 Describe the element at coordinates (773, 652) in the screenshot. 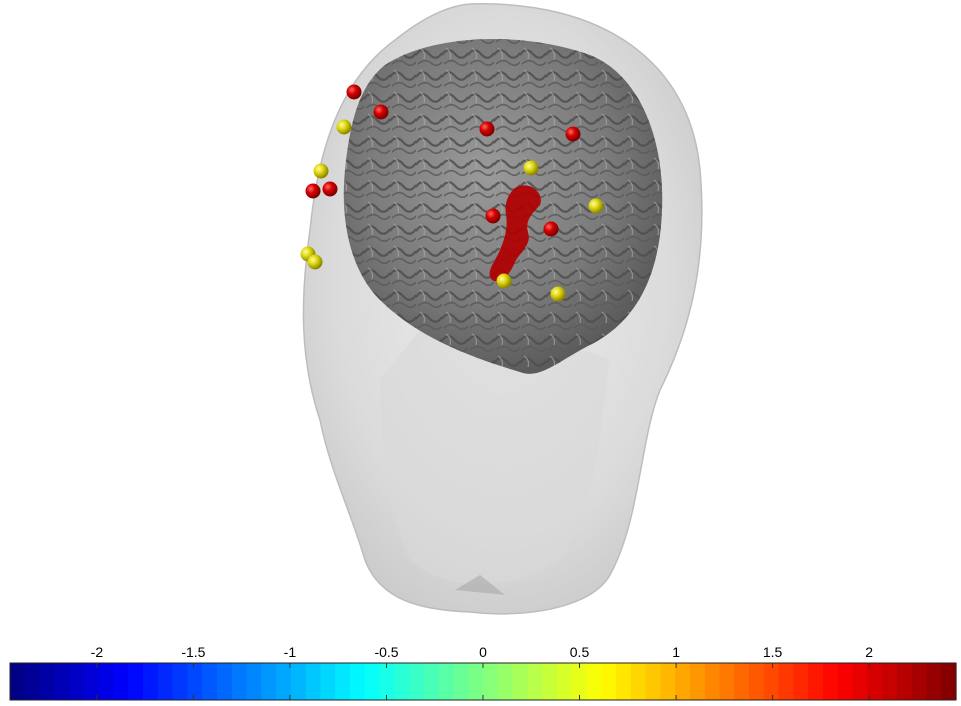

I see `colorbar-tick-label: 1.5` at that location.